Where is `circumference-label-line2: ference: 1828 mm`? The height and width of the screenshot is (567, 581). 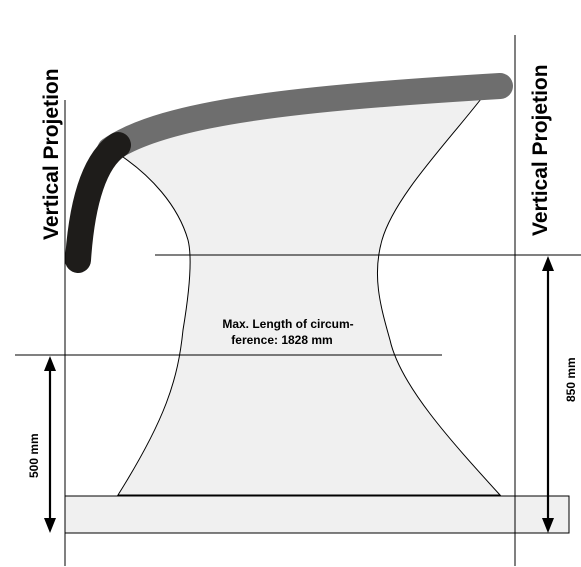
circumference-label-line2: ference: 1828 mm is located at coordinates (281, 340).